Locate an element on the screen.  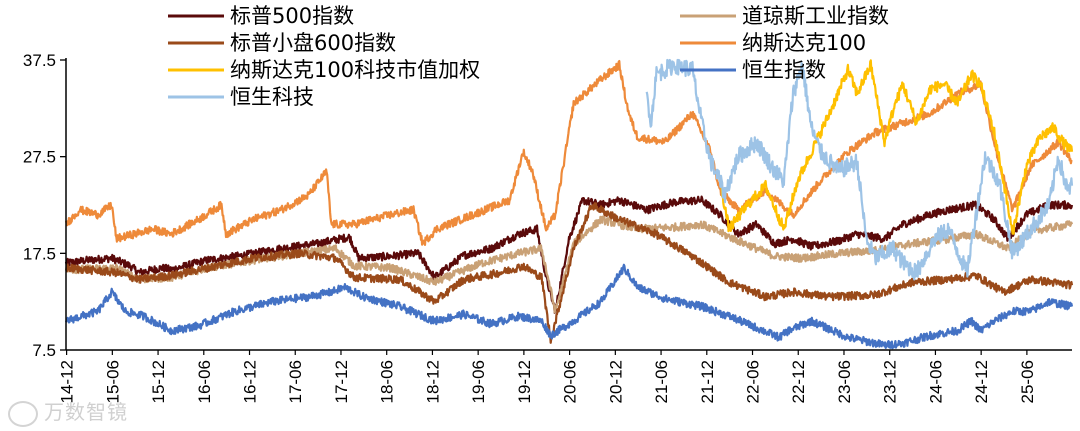
y-tick-label: 37.5 is located at coordinates (39, 60).